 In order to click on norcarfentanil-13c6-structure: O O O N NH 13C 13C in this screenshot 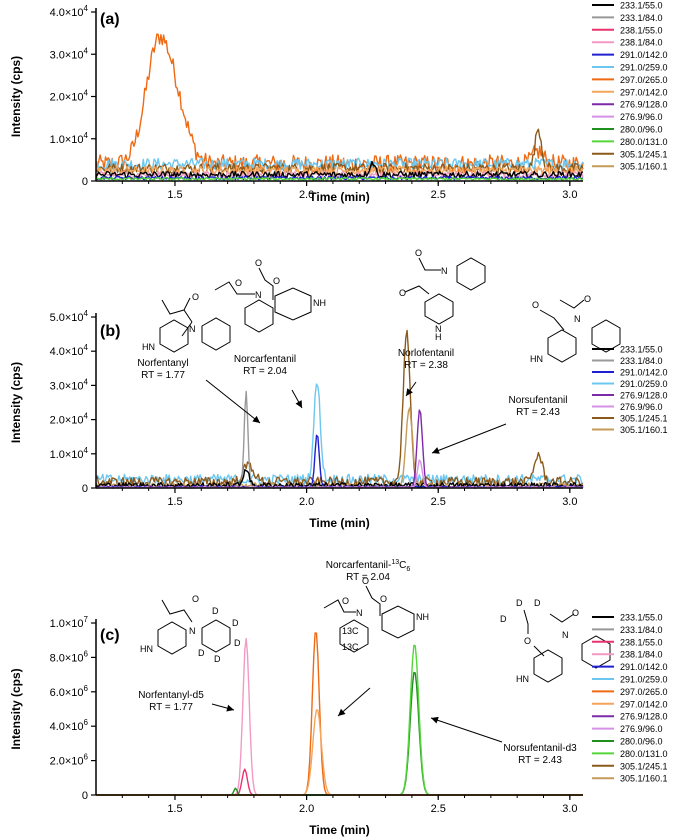, I will do `click(376, 614)`.